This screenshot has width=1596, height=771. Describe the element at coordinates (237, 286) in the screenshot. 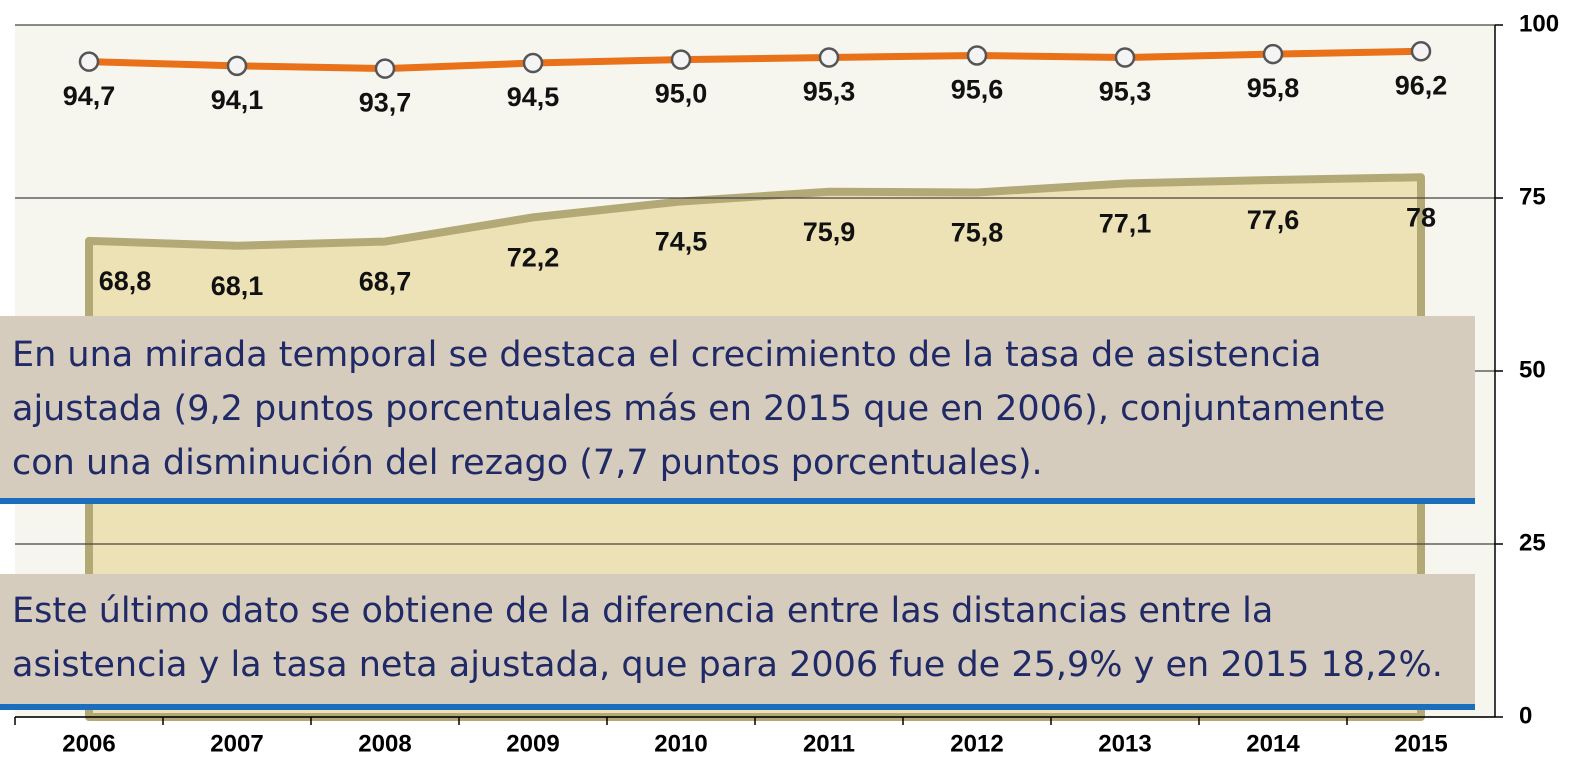

I see `value-label: 68,1` at that location.